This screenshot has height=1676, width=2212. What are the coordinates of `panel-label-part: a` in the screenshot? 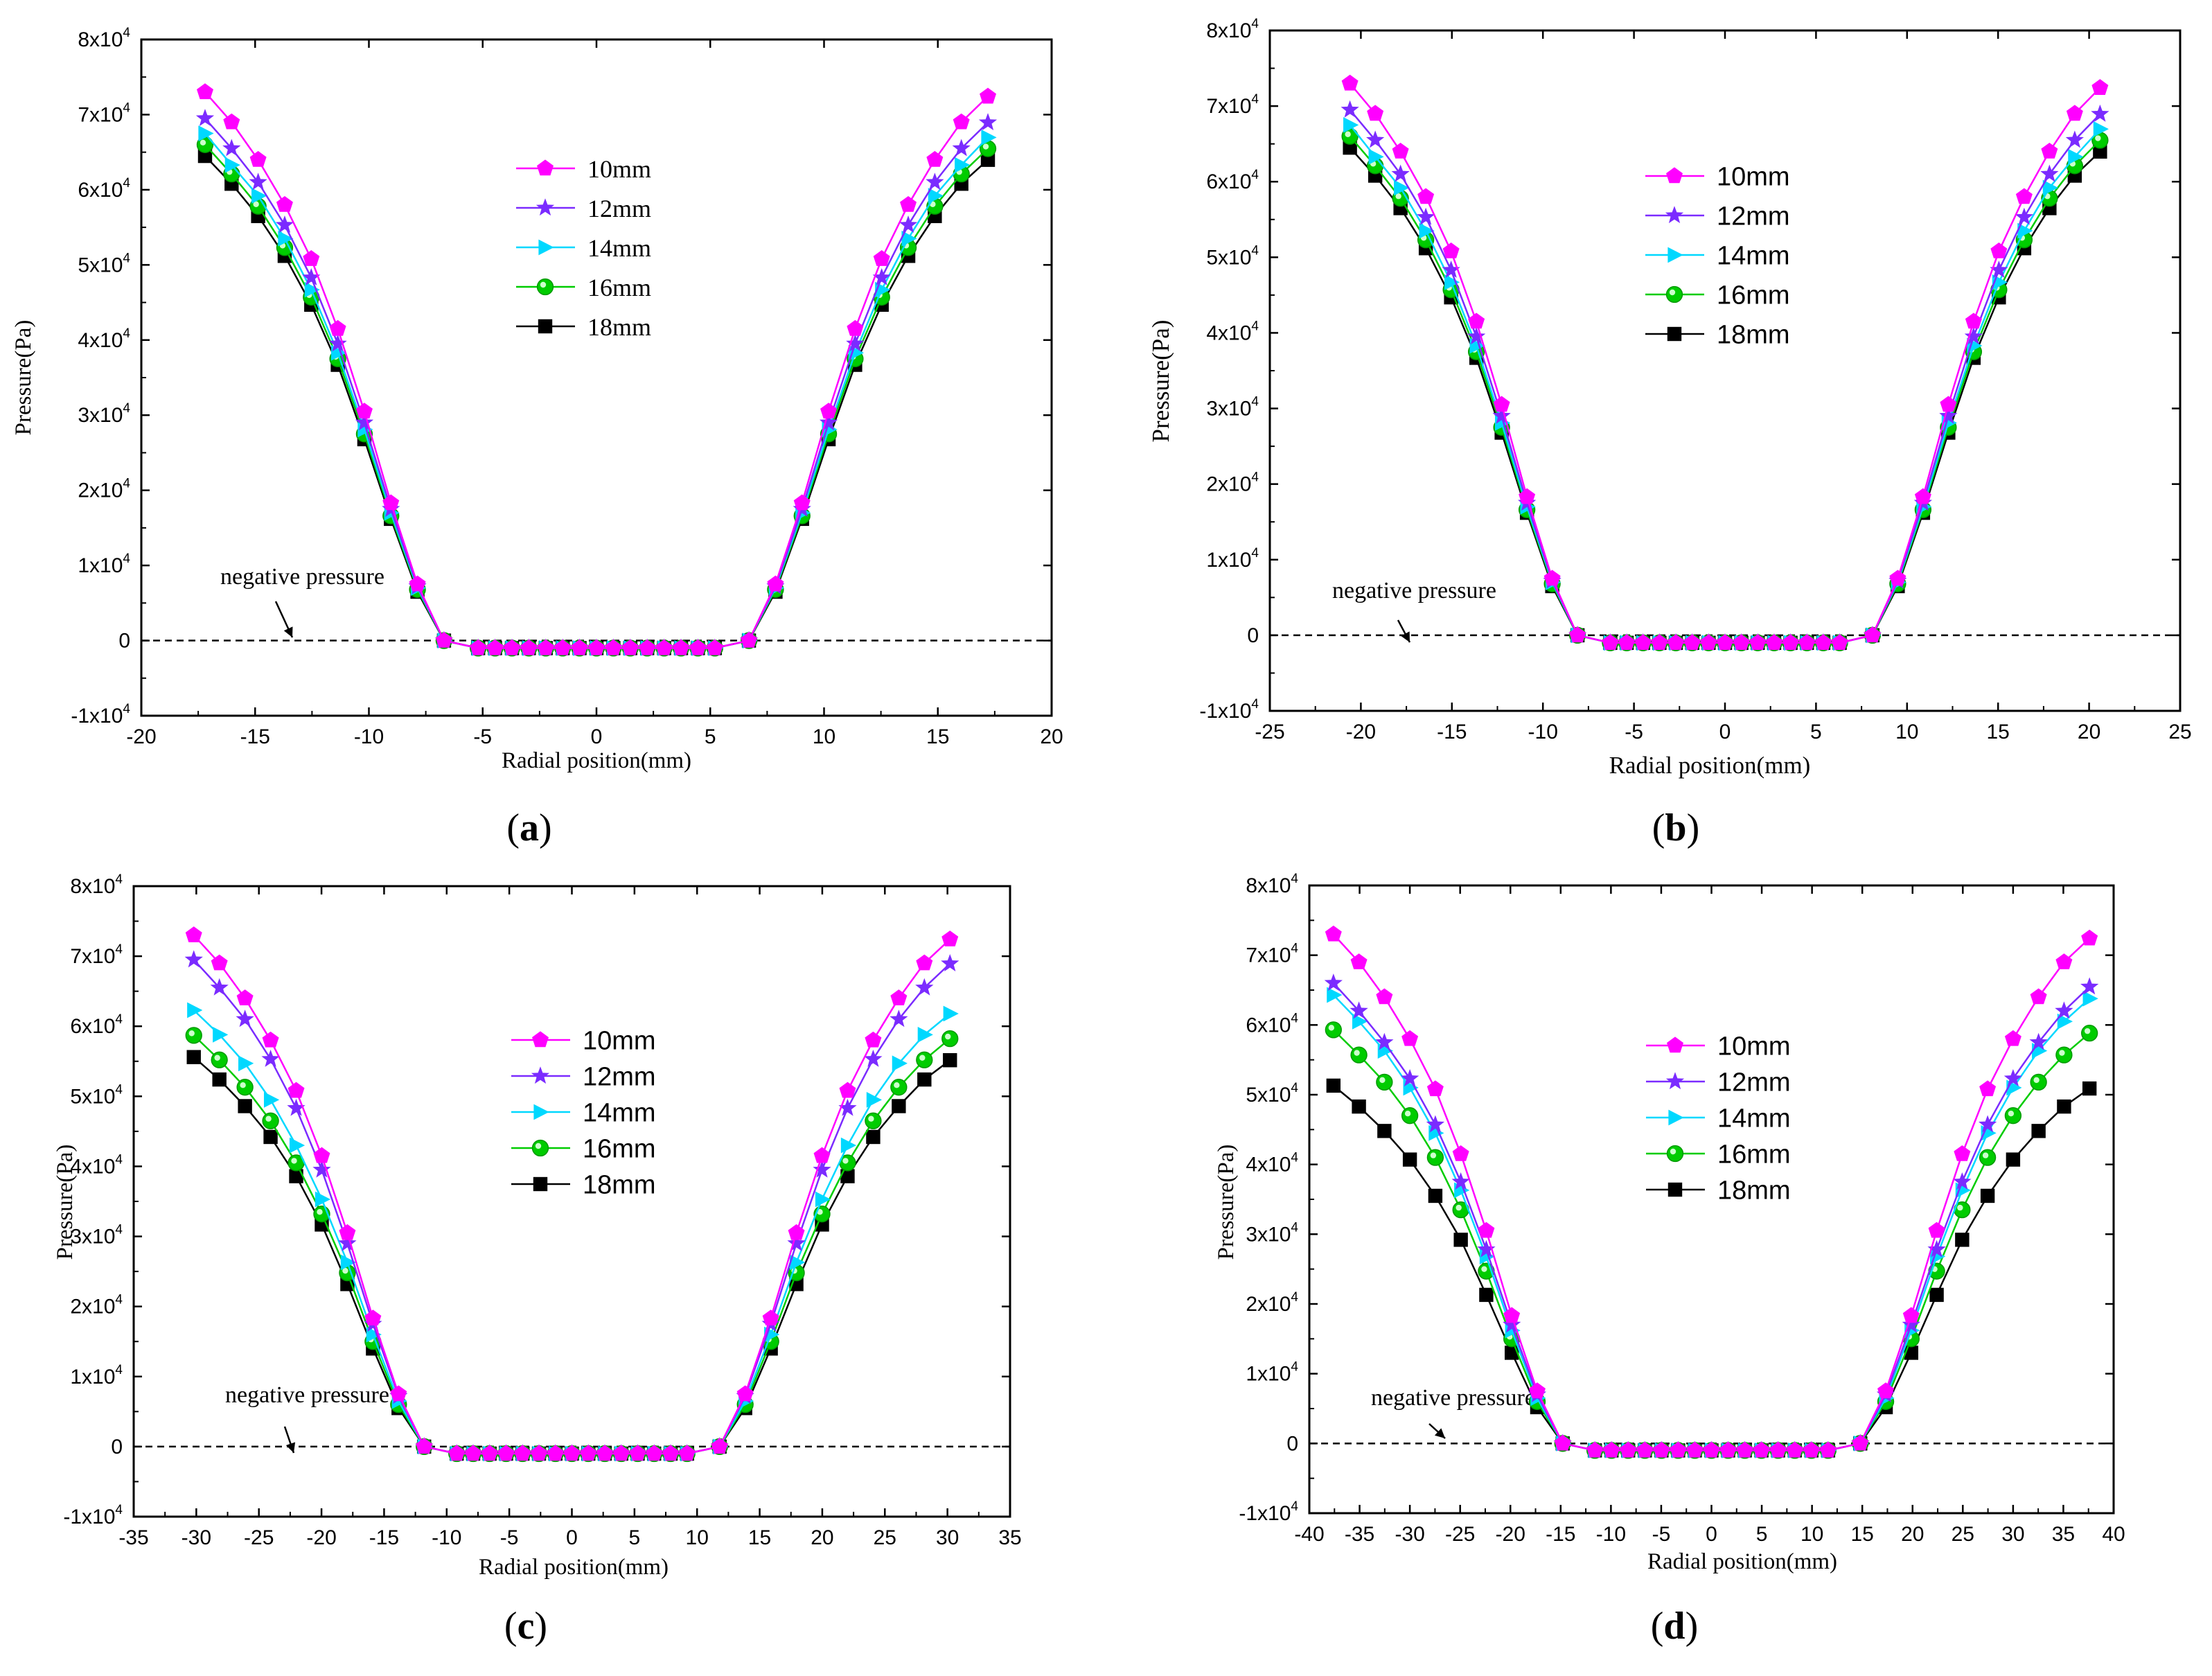 It's located at (529, 827).